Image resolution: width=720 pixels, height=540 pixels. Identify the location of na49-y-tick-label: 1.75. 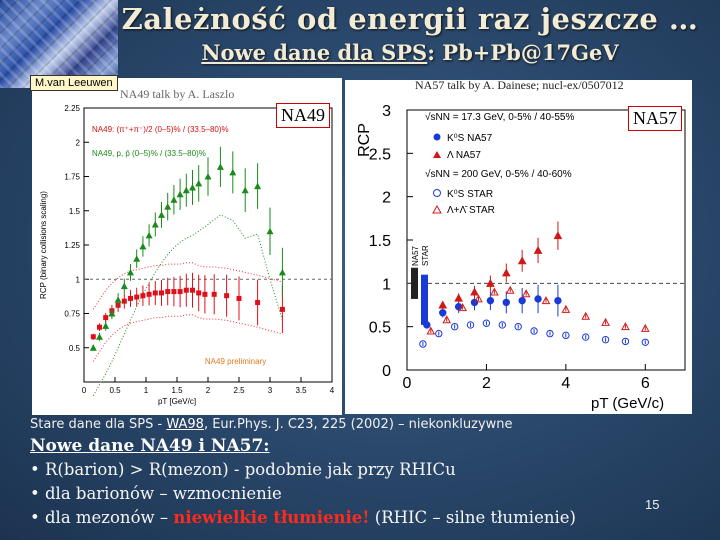
(72, 177).